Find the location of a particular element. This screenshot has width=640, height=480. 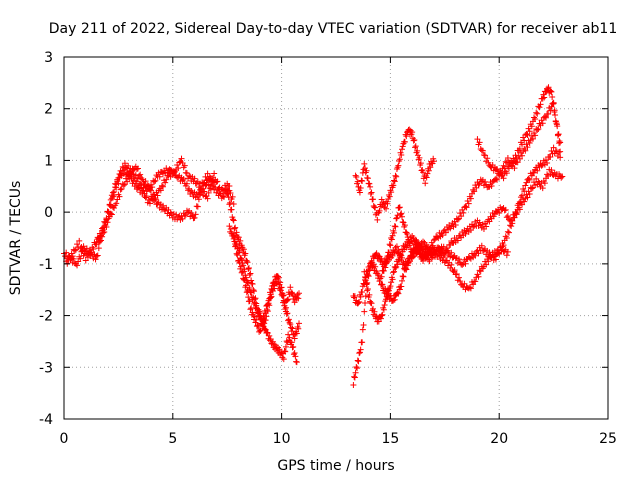

y-tick-label: -2 is located at coordinates (46, 317).